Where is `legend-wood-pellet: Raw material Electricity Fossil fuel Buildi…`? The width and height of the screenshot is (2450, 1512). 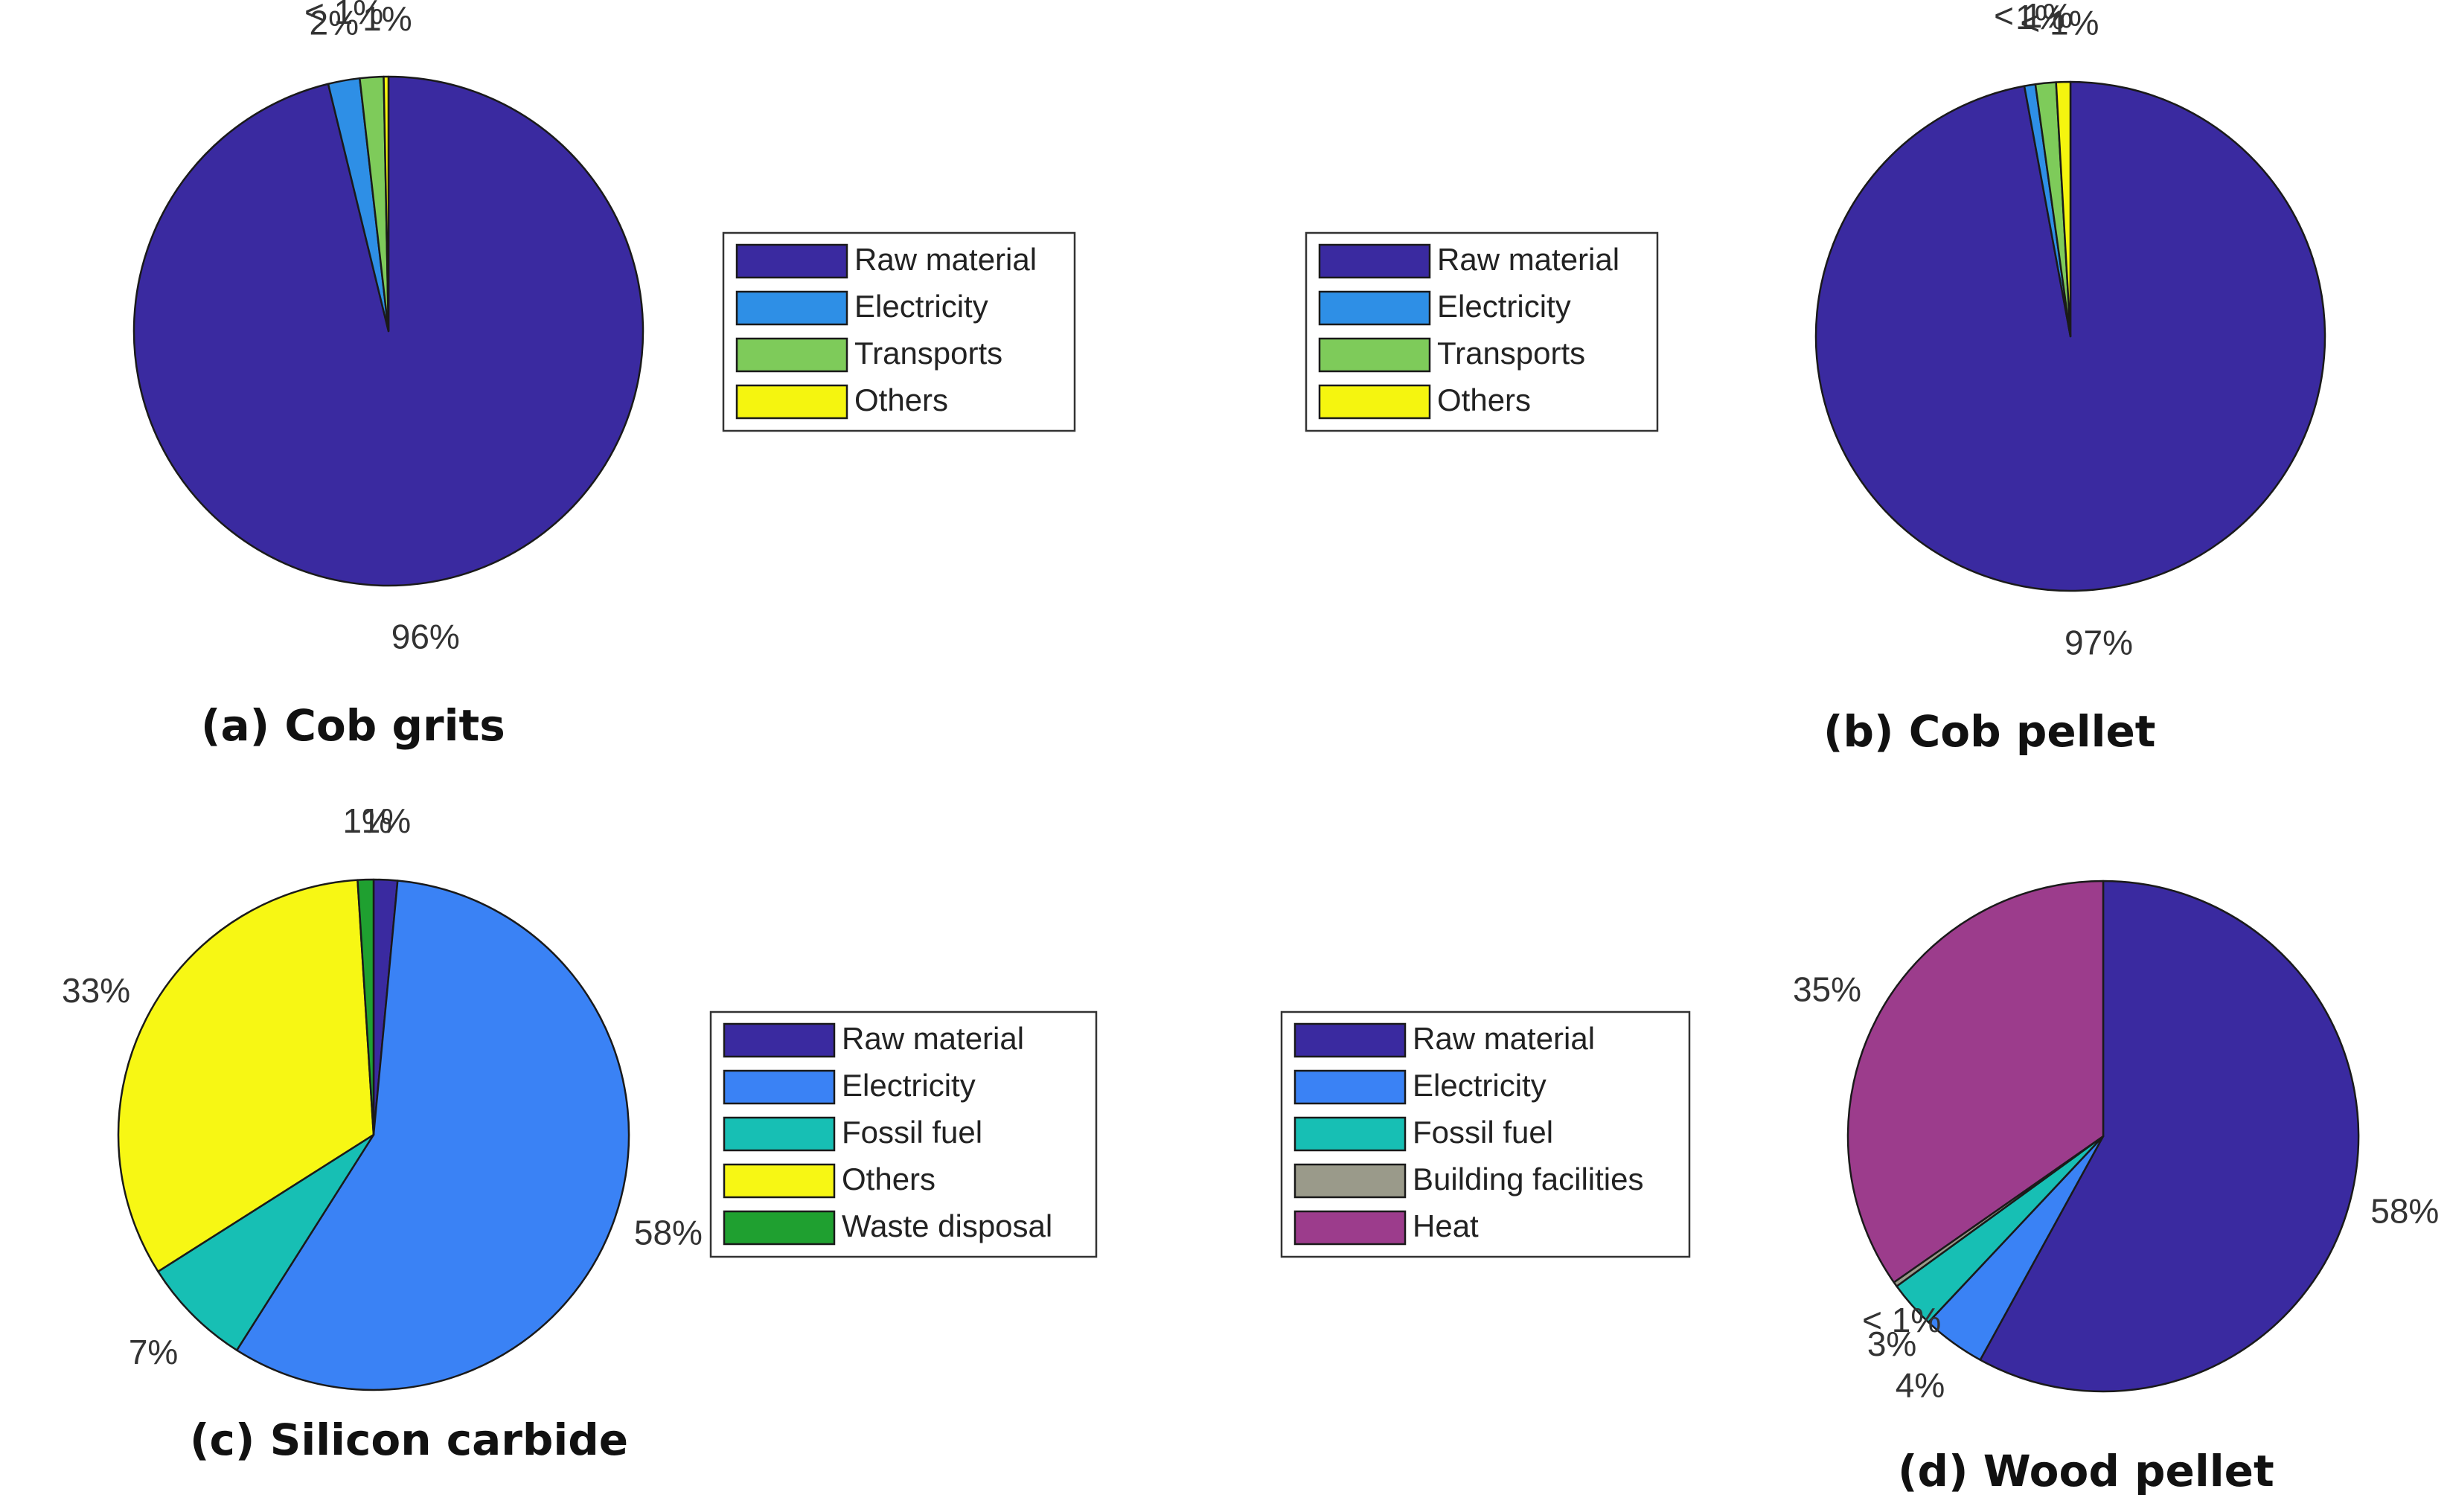 legend-wood-pellet: Raw material Electricity Fossil fuel Buildi… is located at coordinates (1485, 1134).